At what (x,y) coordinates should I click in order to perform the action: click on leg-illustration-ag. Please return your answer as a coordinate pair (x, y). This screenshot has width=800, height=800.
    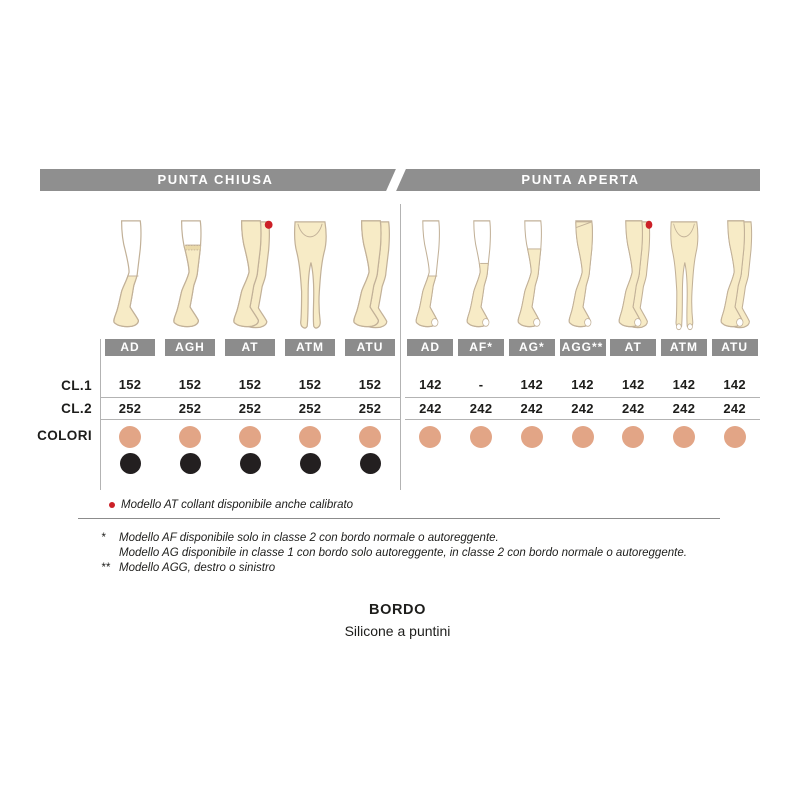
    Looking at the image, I should click on (531, 276).